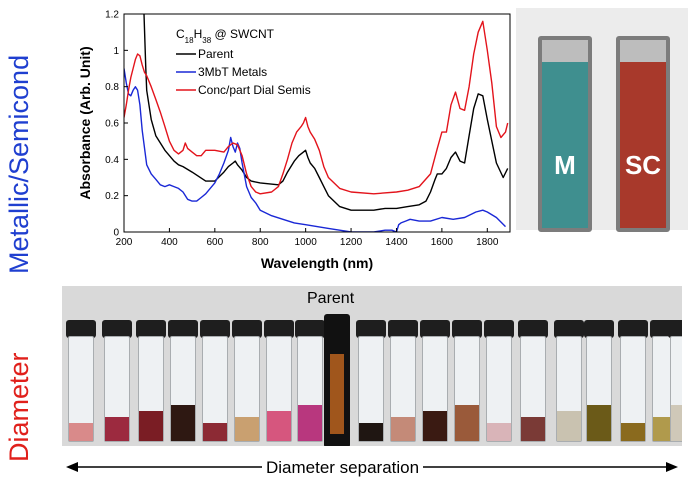  What do you see at coordinates (317, 263) in the screenshot?
I see `x-axis-title: Wavelength (nm)` at bounding box center [317, 263].